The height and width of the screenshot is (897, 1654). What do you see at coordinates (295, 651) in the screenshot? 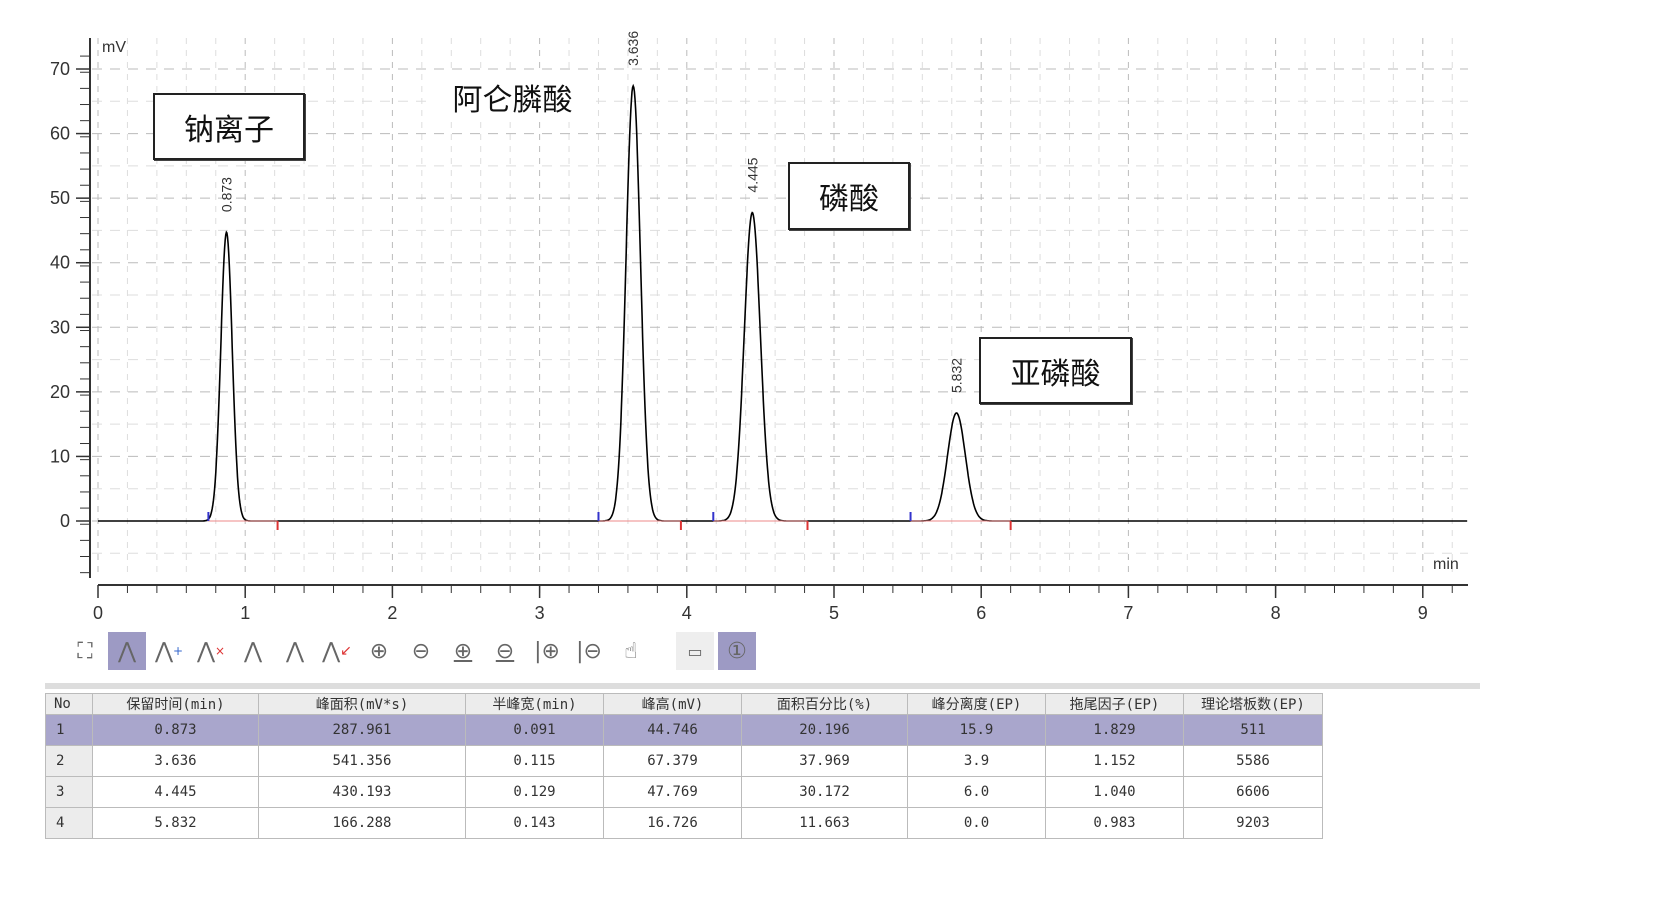
I see `peak-baseline-icon: ⋀` at bounding box center [295, 651].